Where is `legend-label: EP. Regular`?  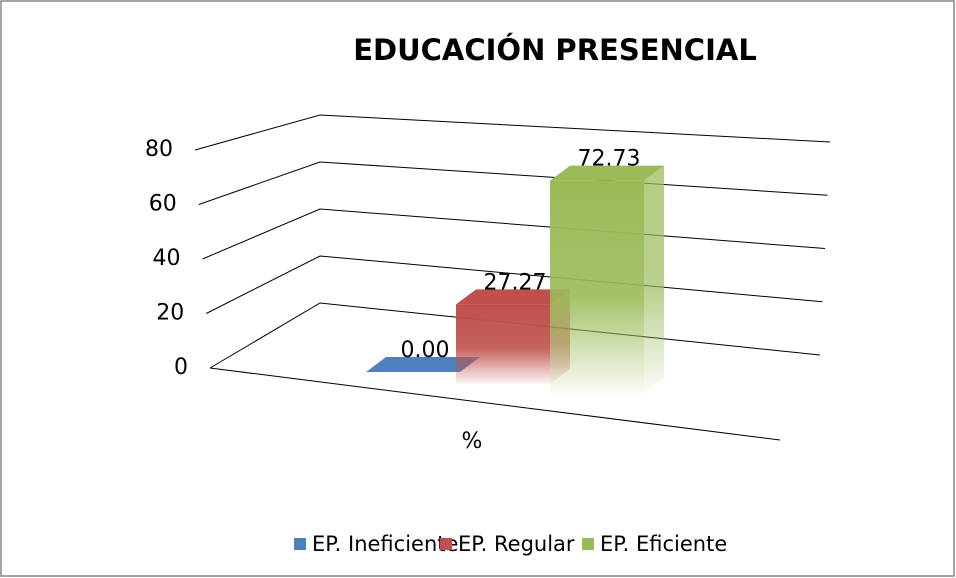
legend-label: EP. Regular is located at coordinates (516, 544).